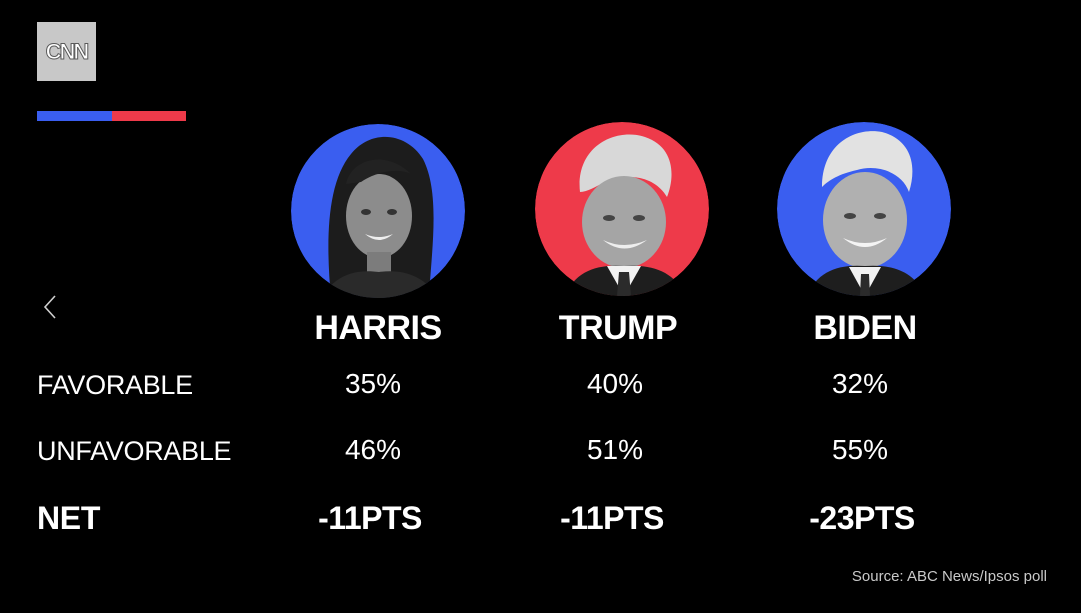 The width and height of the screenshot is (1081, 613). Describe the element at coordinates (864, 209) in the screenshot. I see `portrait-biden` at that location.